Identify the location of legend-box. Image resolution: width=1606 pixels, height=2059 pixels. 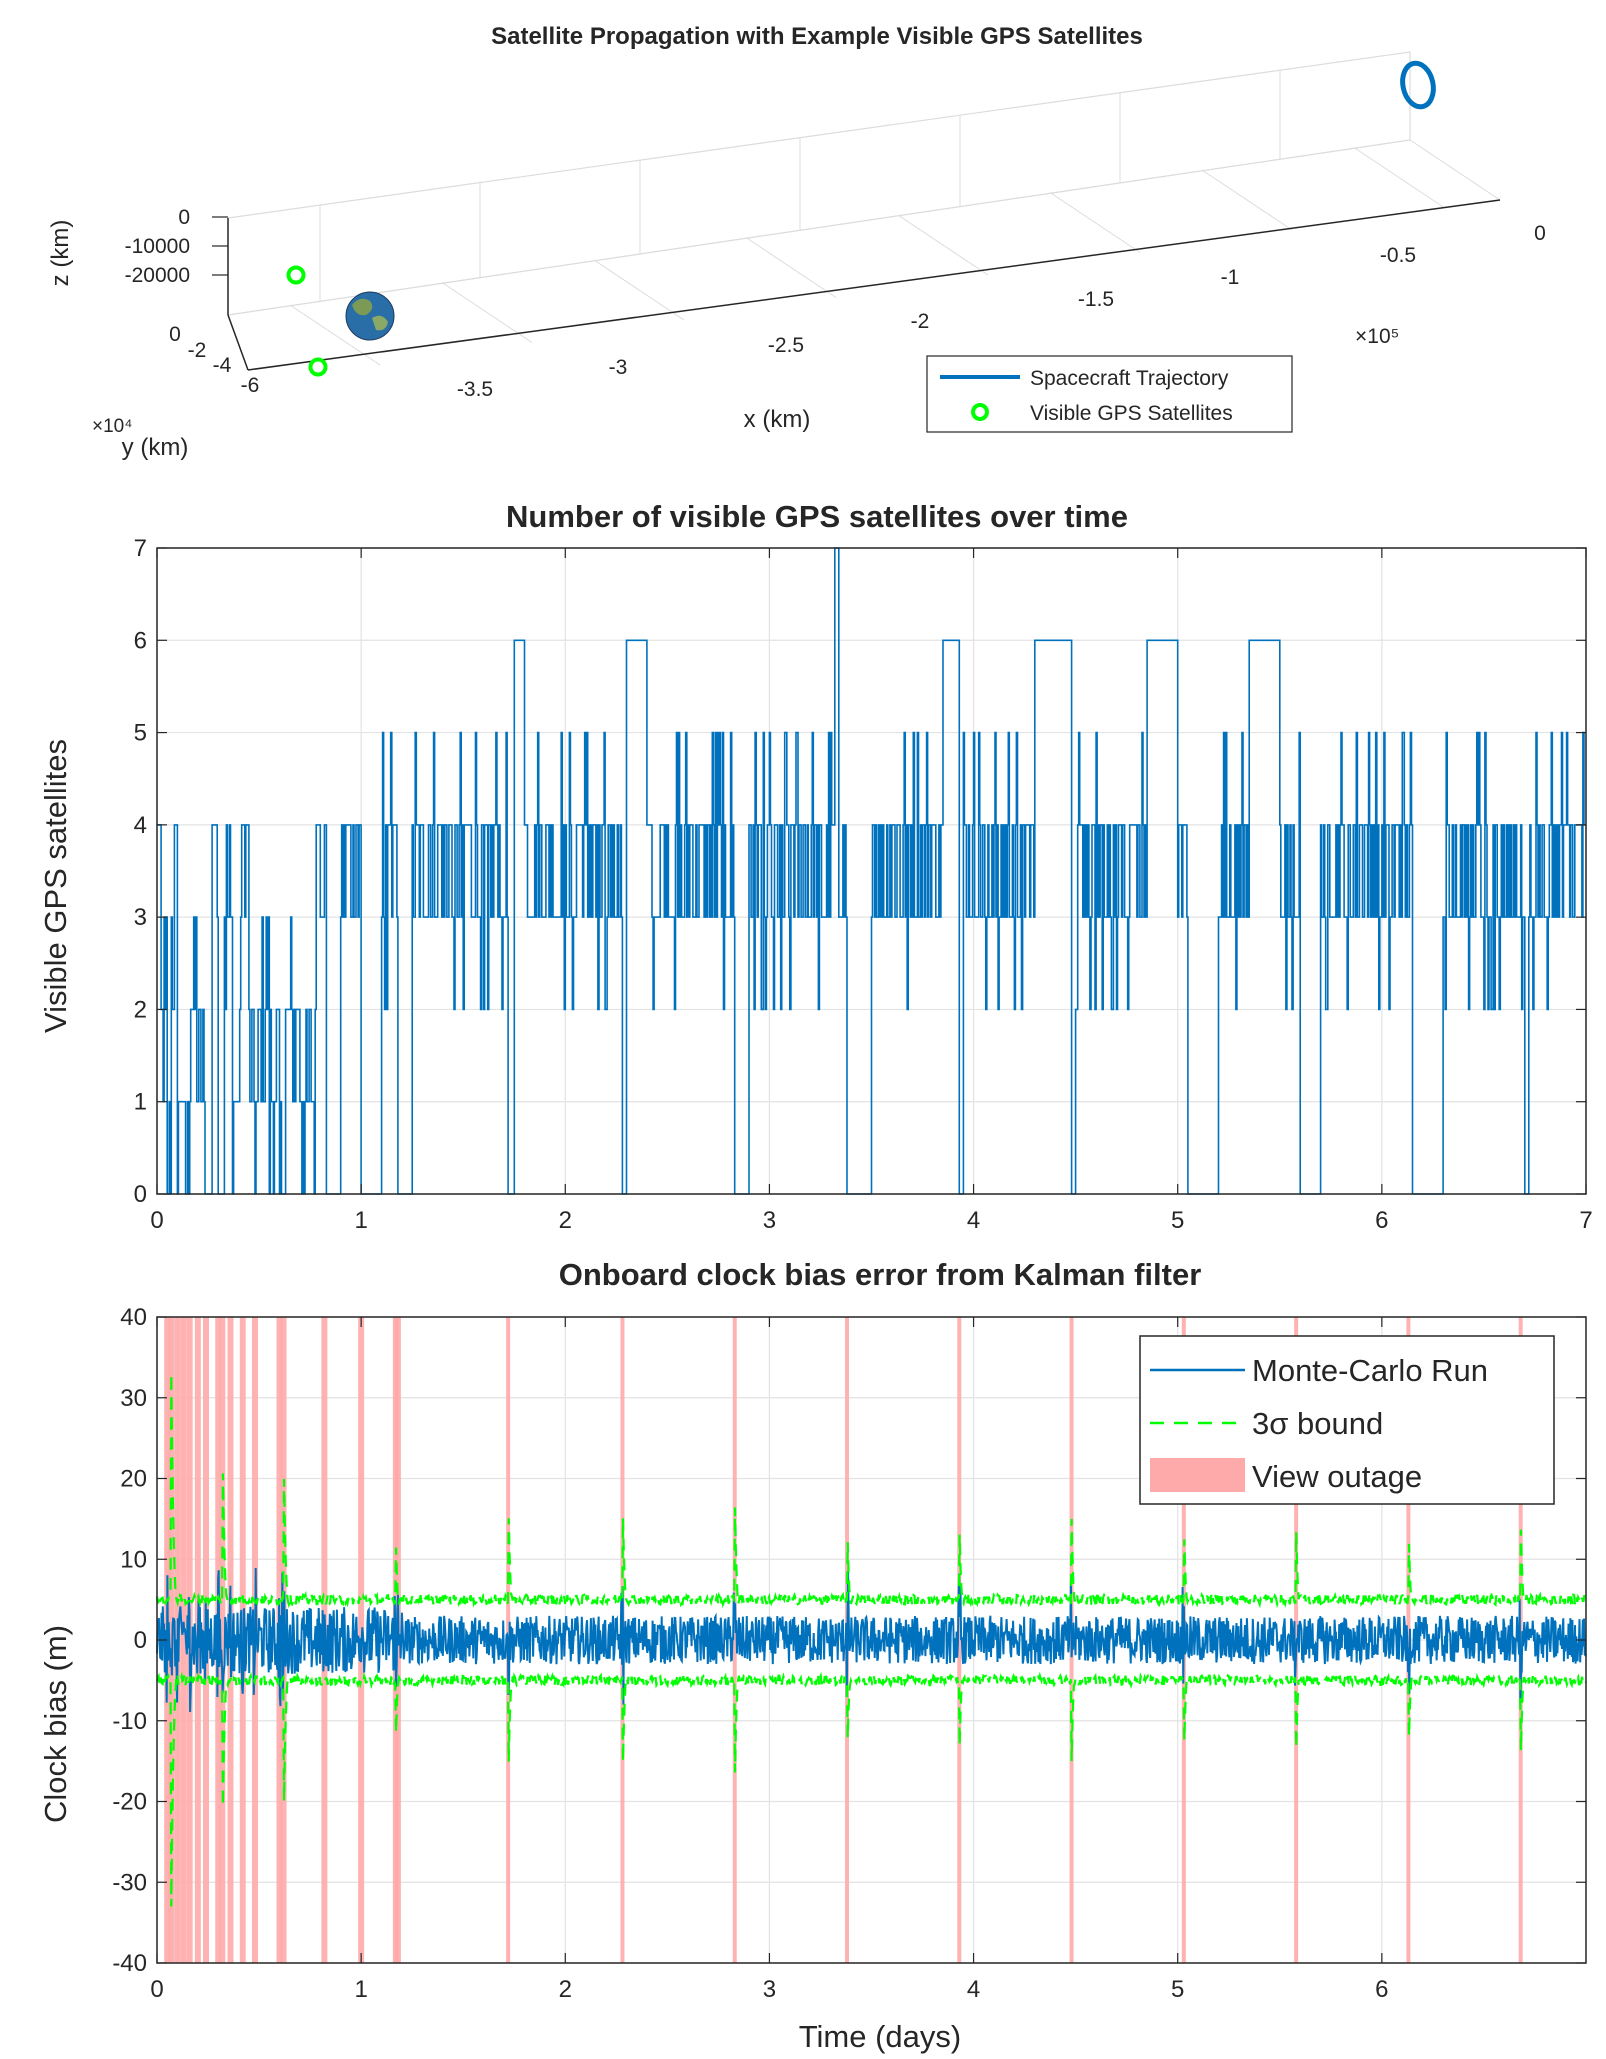
(1109, 394).